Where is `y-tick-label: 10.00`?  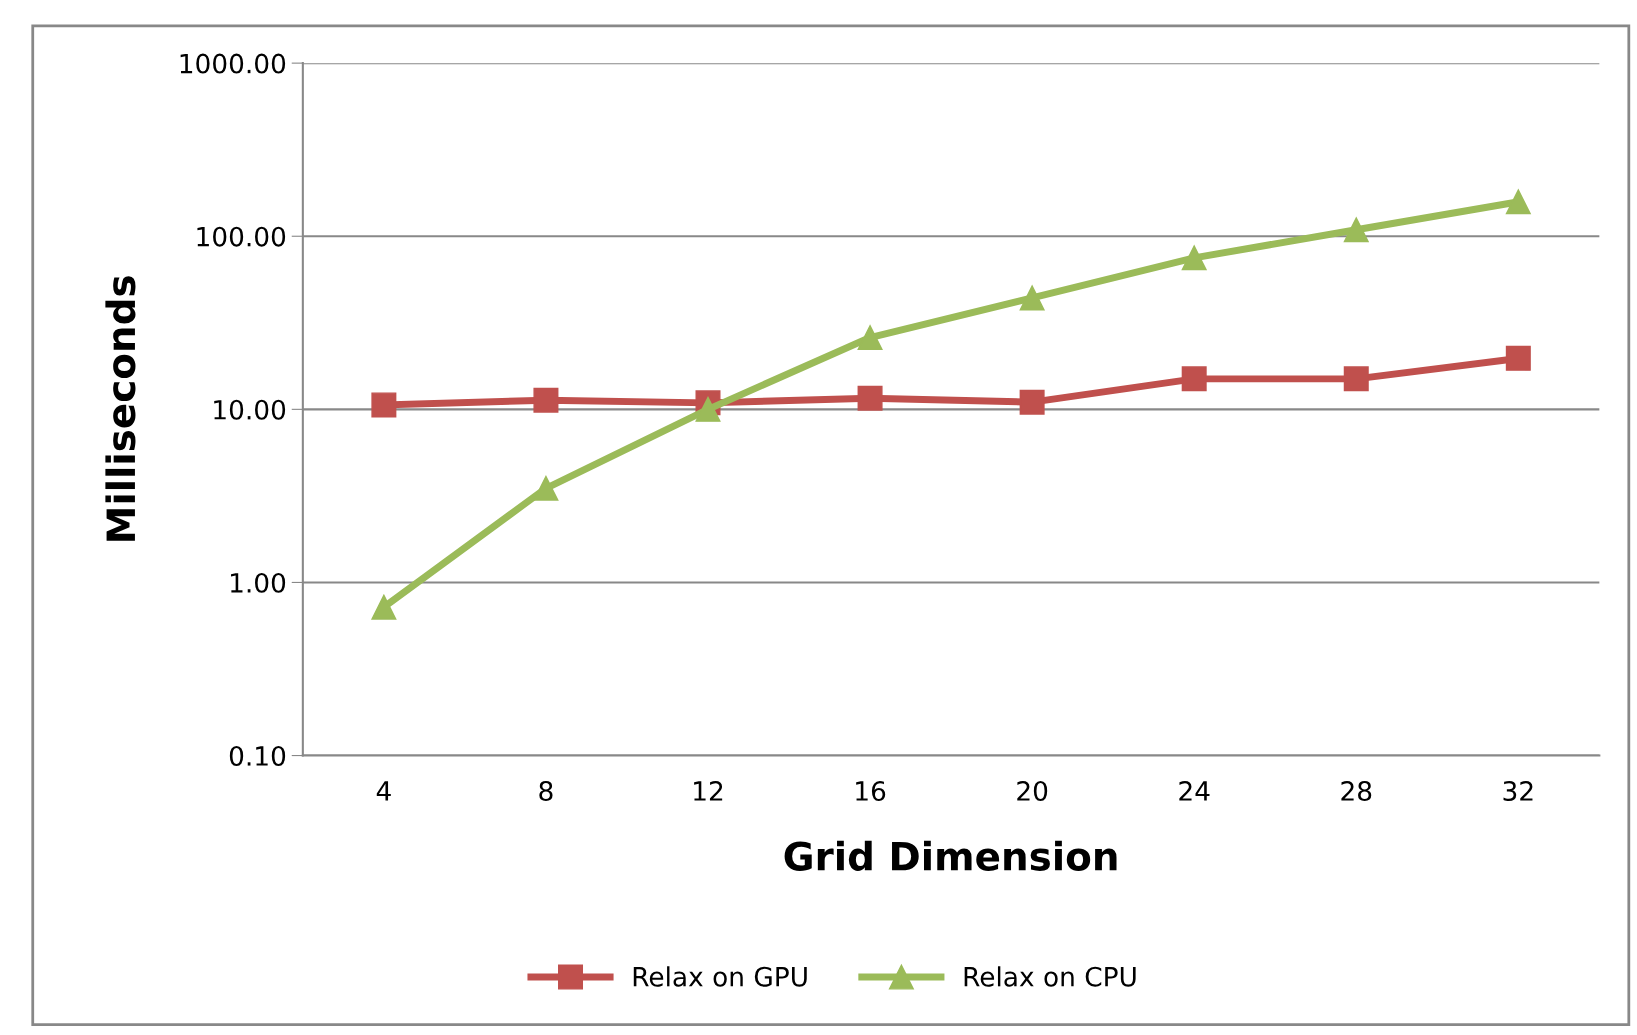 y-tick-label: 10.00 is located at coordinates (250, 409).